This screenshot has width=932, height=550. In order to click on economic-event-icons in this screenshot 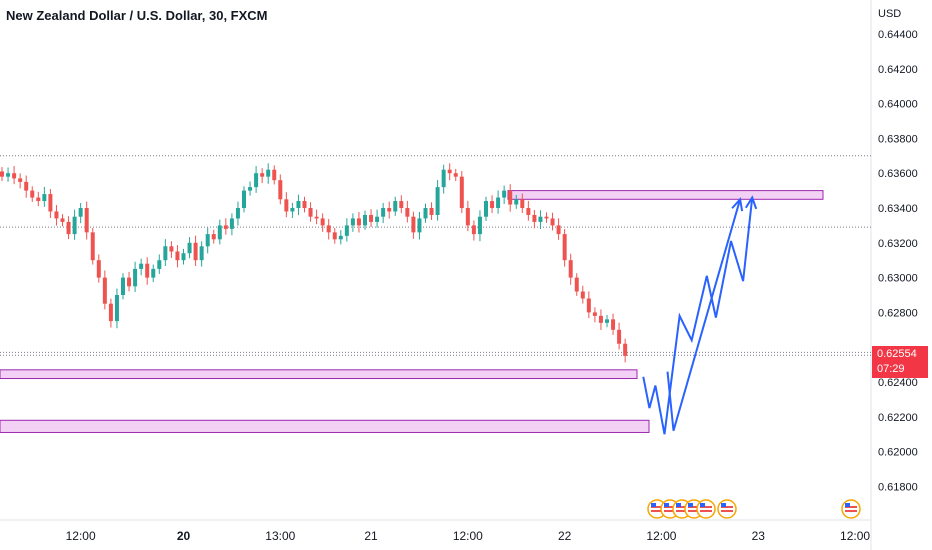, I will do `click(754, 509)`.